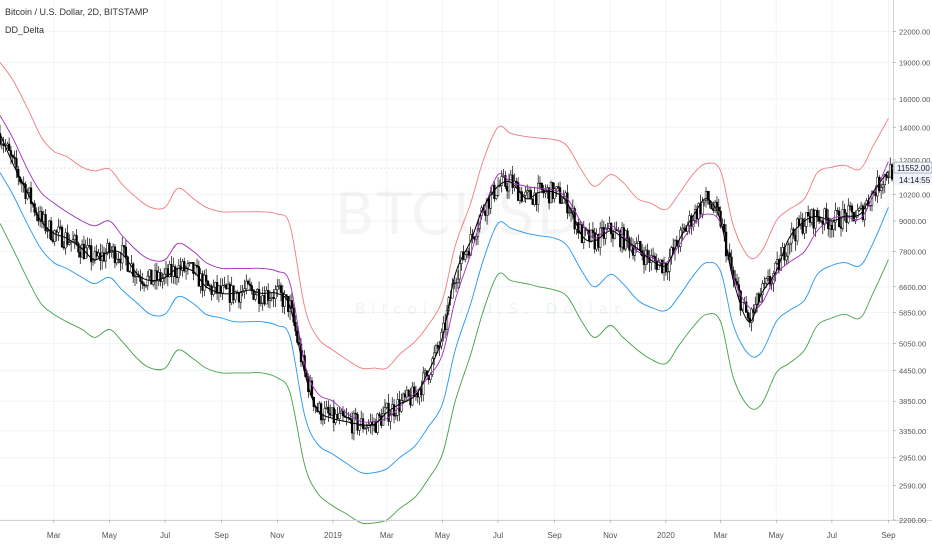 The height and width of the screenshot is (555, 932). What do you see at coordinates (77, 12) in the screenshot?
I see `symbol-title: Bitcoin / U.S. Dollar, 2D, BITSTAMP` at bounding box center [77, 12].